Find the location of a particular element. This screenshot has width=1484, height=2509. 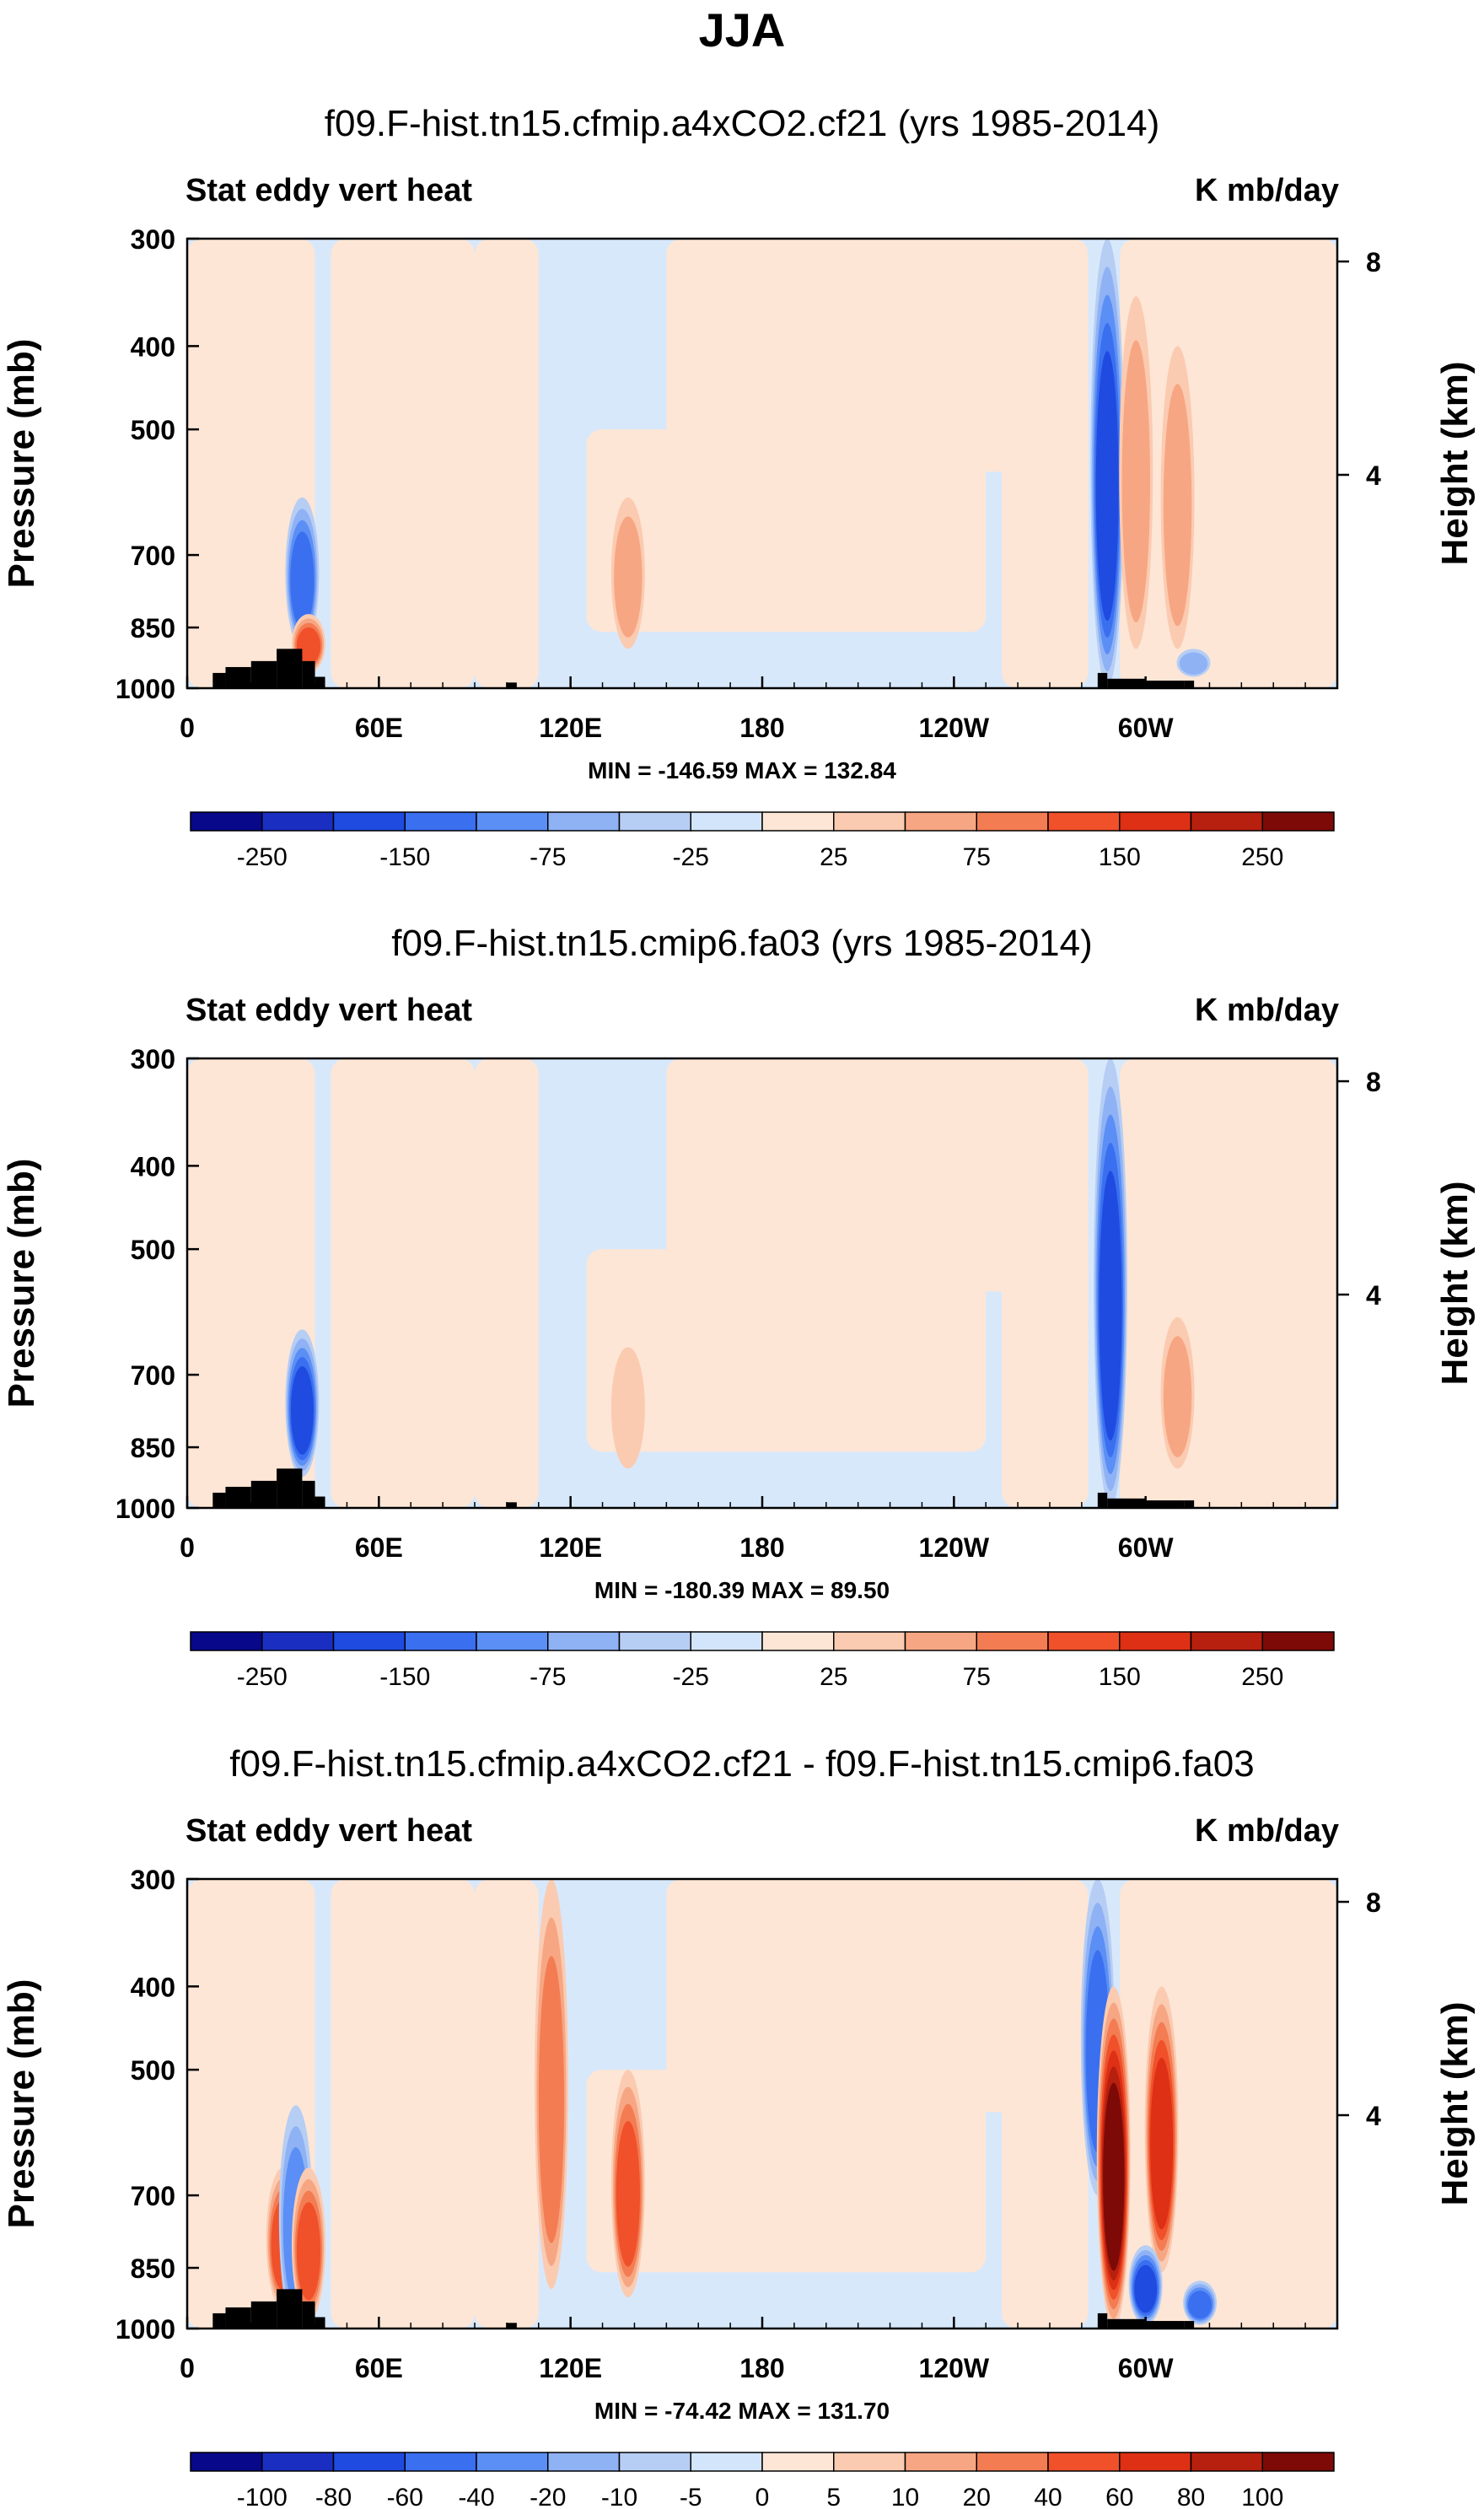

colorbar-label: 75 is located at coordinates (977, 1677).